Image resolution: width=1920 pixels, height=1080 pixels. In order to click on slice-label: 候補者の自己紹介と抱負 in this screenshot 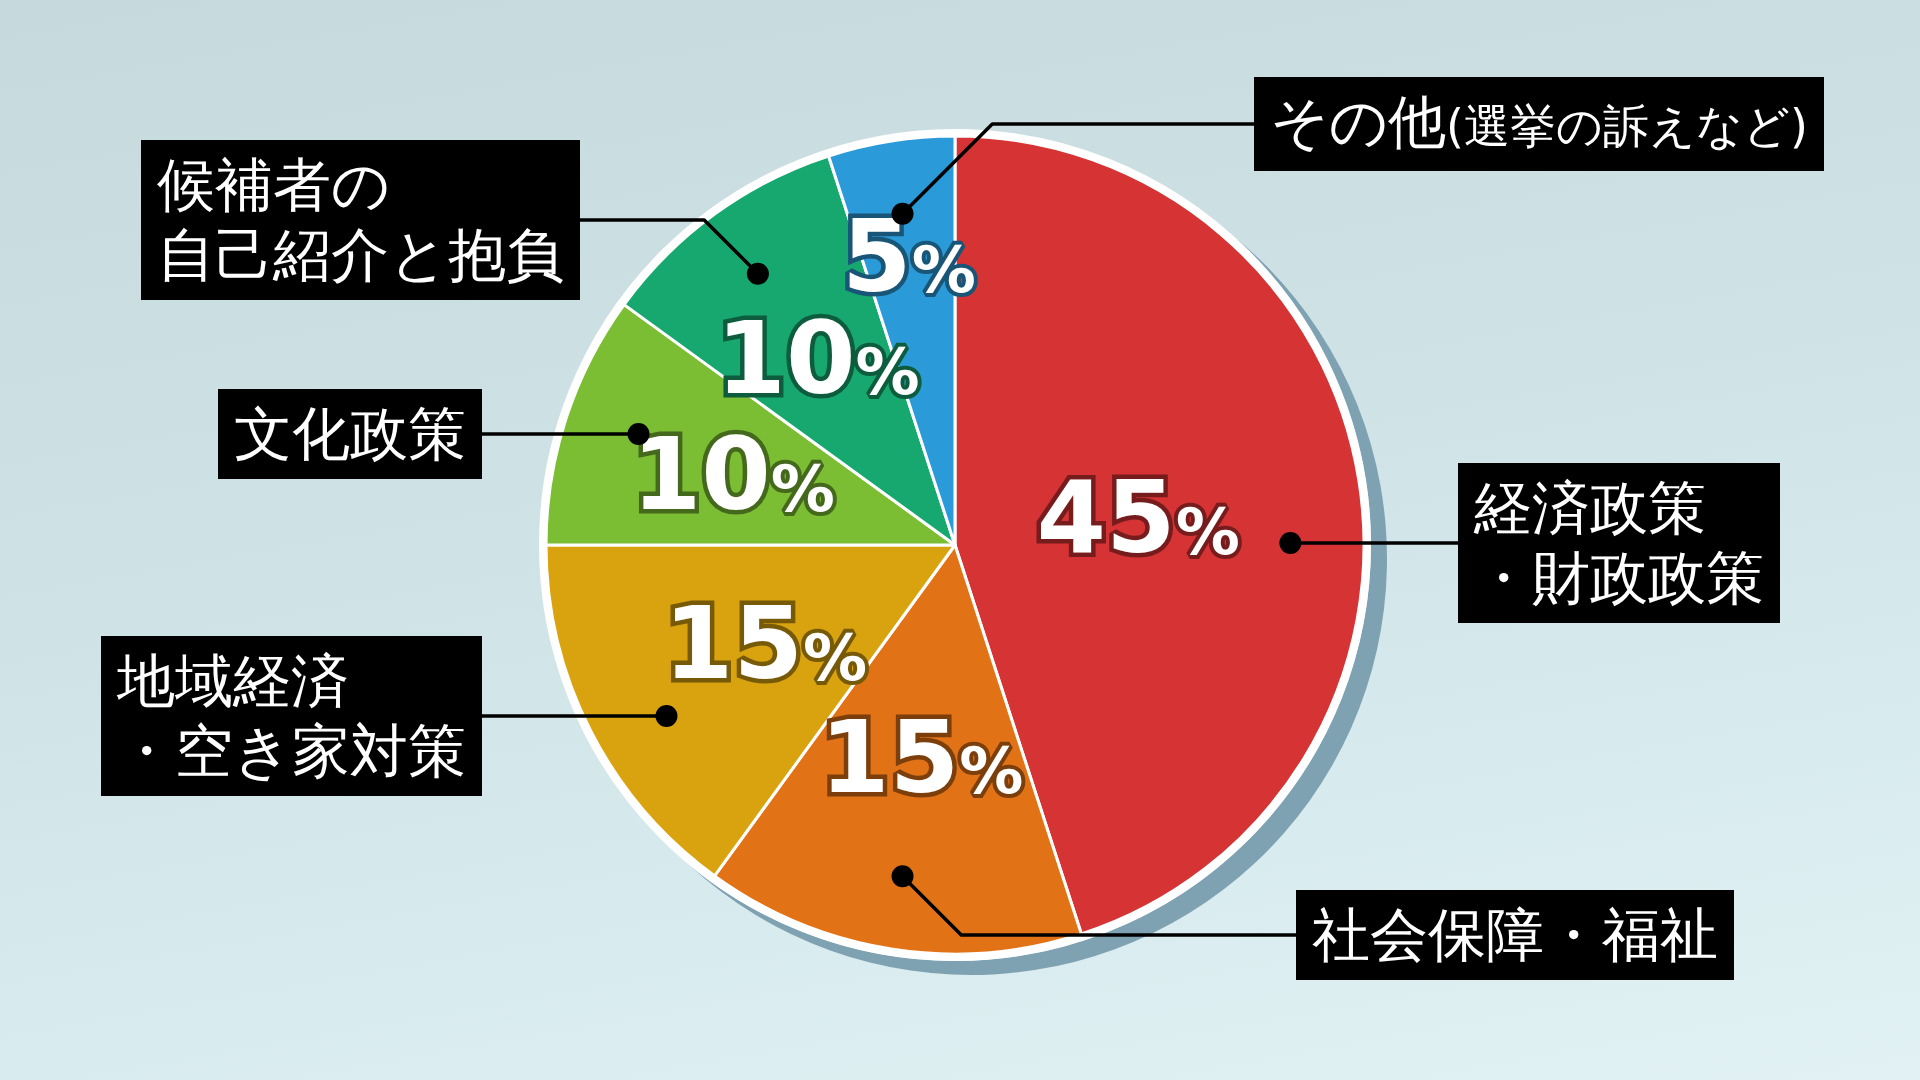, I will do `click(360, 220)`.